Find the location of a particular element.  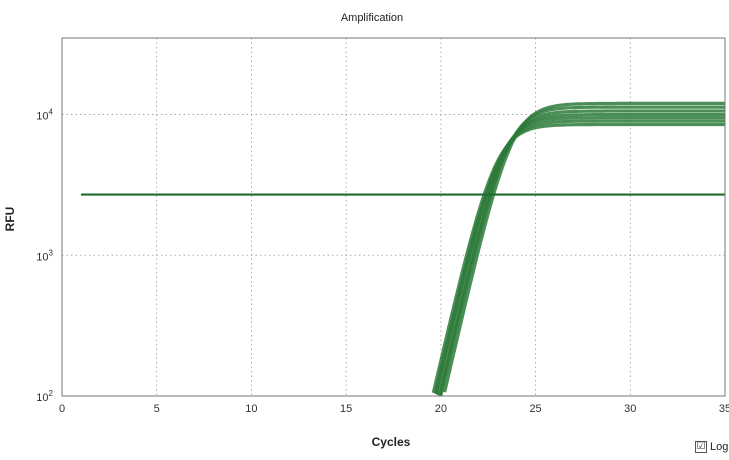

x-axis-label: Cycles is located at coordinates (391, 442).